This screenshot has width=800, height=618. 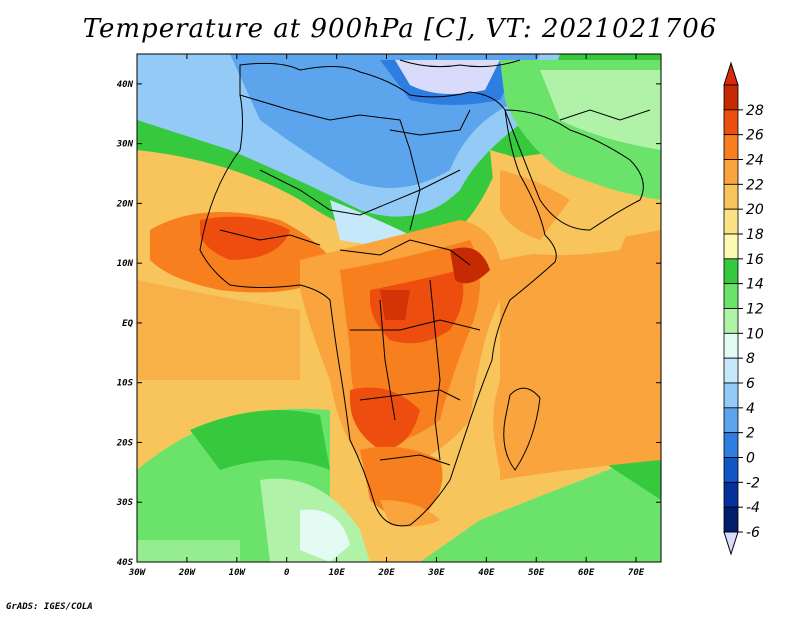 I want to click on field-south-indian, so click(x=540, y=506).